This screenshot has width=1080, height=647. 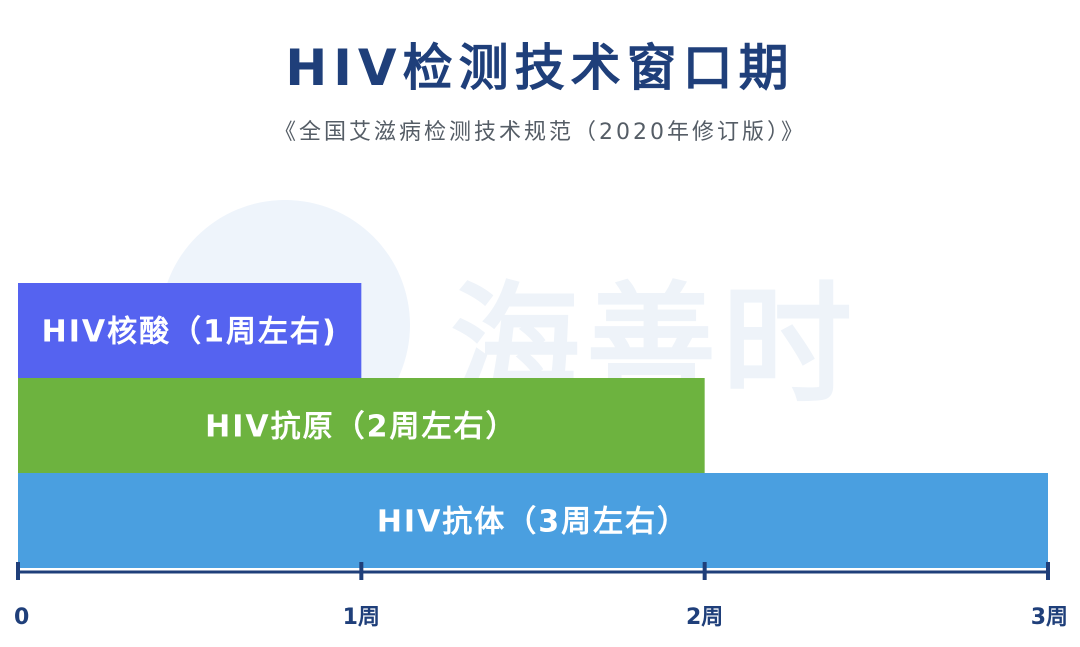 I want to click on x-tick-label-0: 0, so click(x=21, y=617).